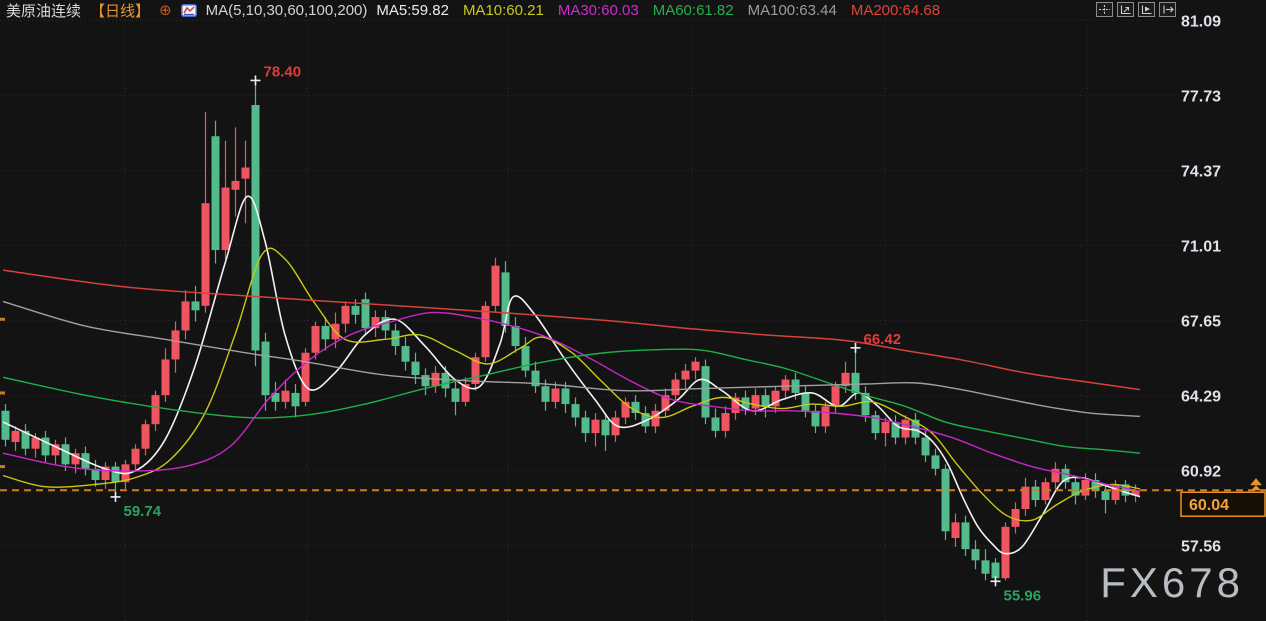 The height and width of the screenshot is (621, 1266). What do you see at coordinates (412, 10) in the screenshot?
I see `ma-value-MA5: MA5:59.82` at bounding box center [412, 10].